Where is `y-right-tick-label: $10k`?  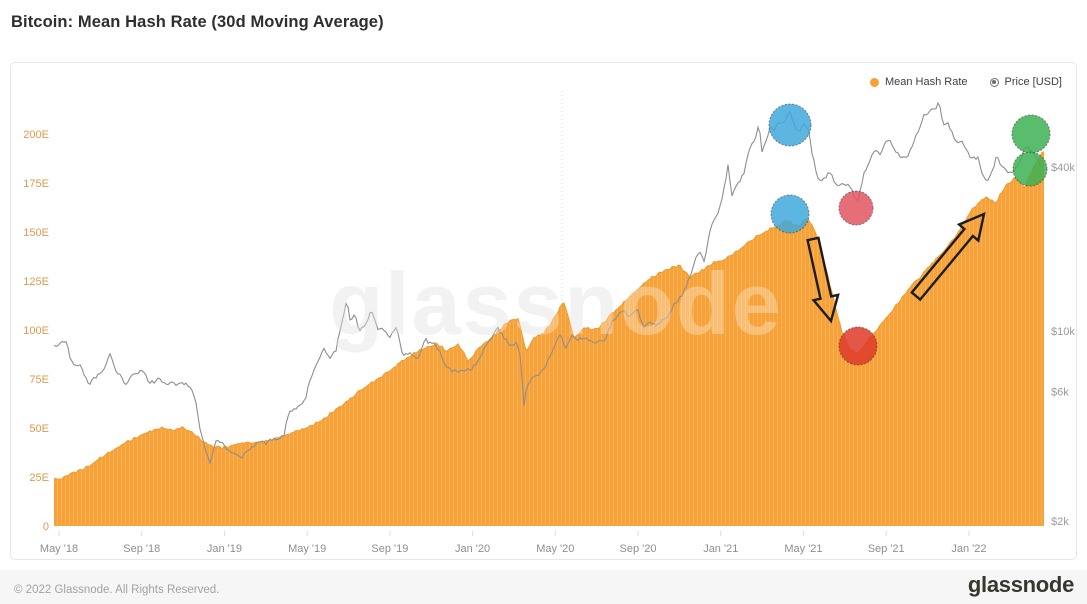 y-right-tick-label: $10k is located at coordinates (1063, 332).